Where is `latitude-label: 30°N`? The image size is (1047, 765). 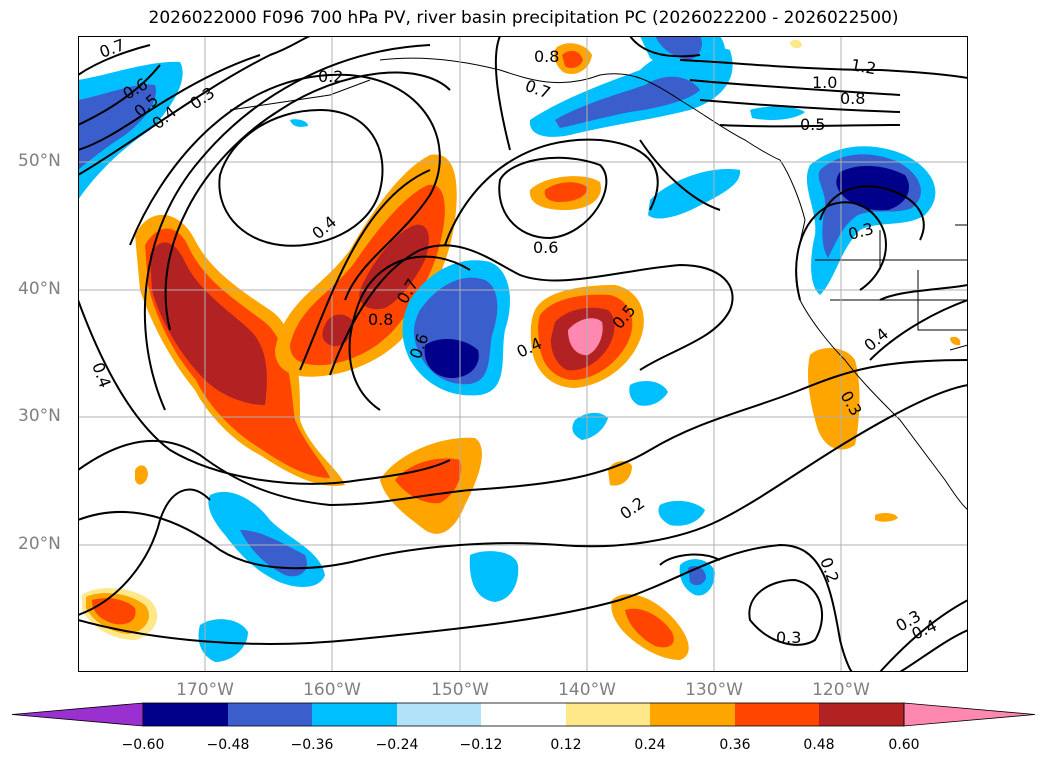
latitude-label: 30°N is located at coordinates (39, 416).